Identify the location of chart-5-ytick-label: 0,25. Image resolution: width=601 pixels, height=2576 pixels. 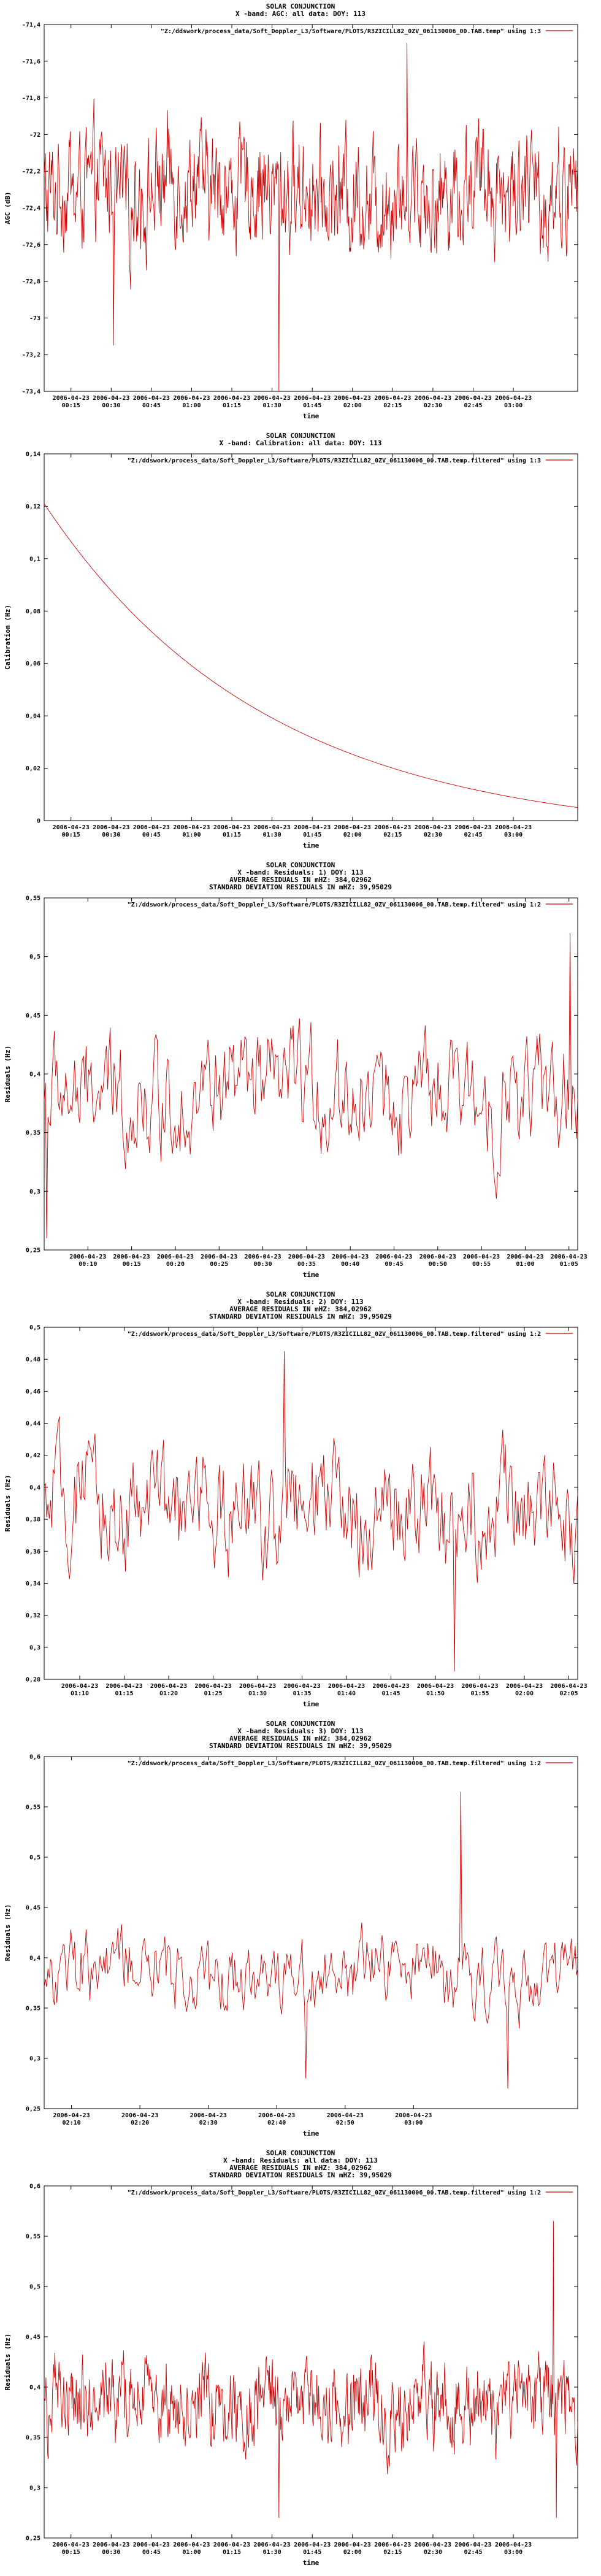
(33, 2109).